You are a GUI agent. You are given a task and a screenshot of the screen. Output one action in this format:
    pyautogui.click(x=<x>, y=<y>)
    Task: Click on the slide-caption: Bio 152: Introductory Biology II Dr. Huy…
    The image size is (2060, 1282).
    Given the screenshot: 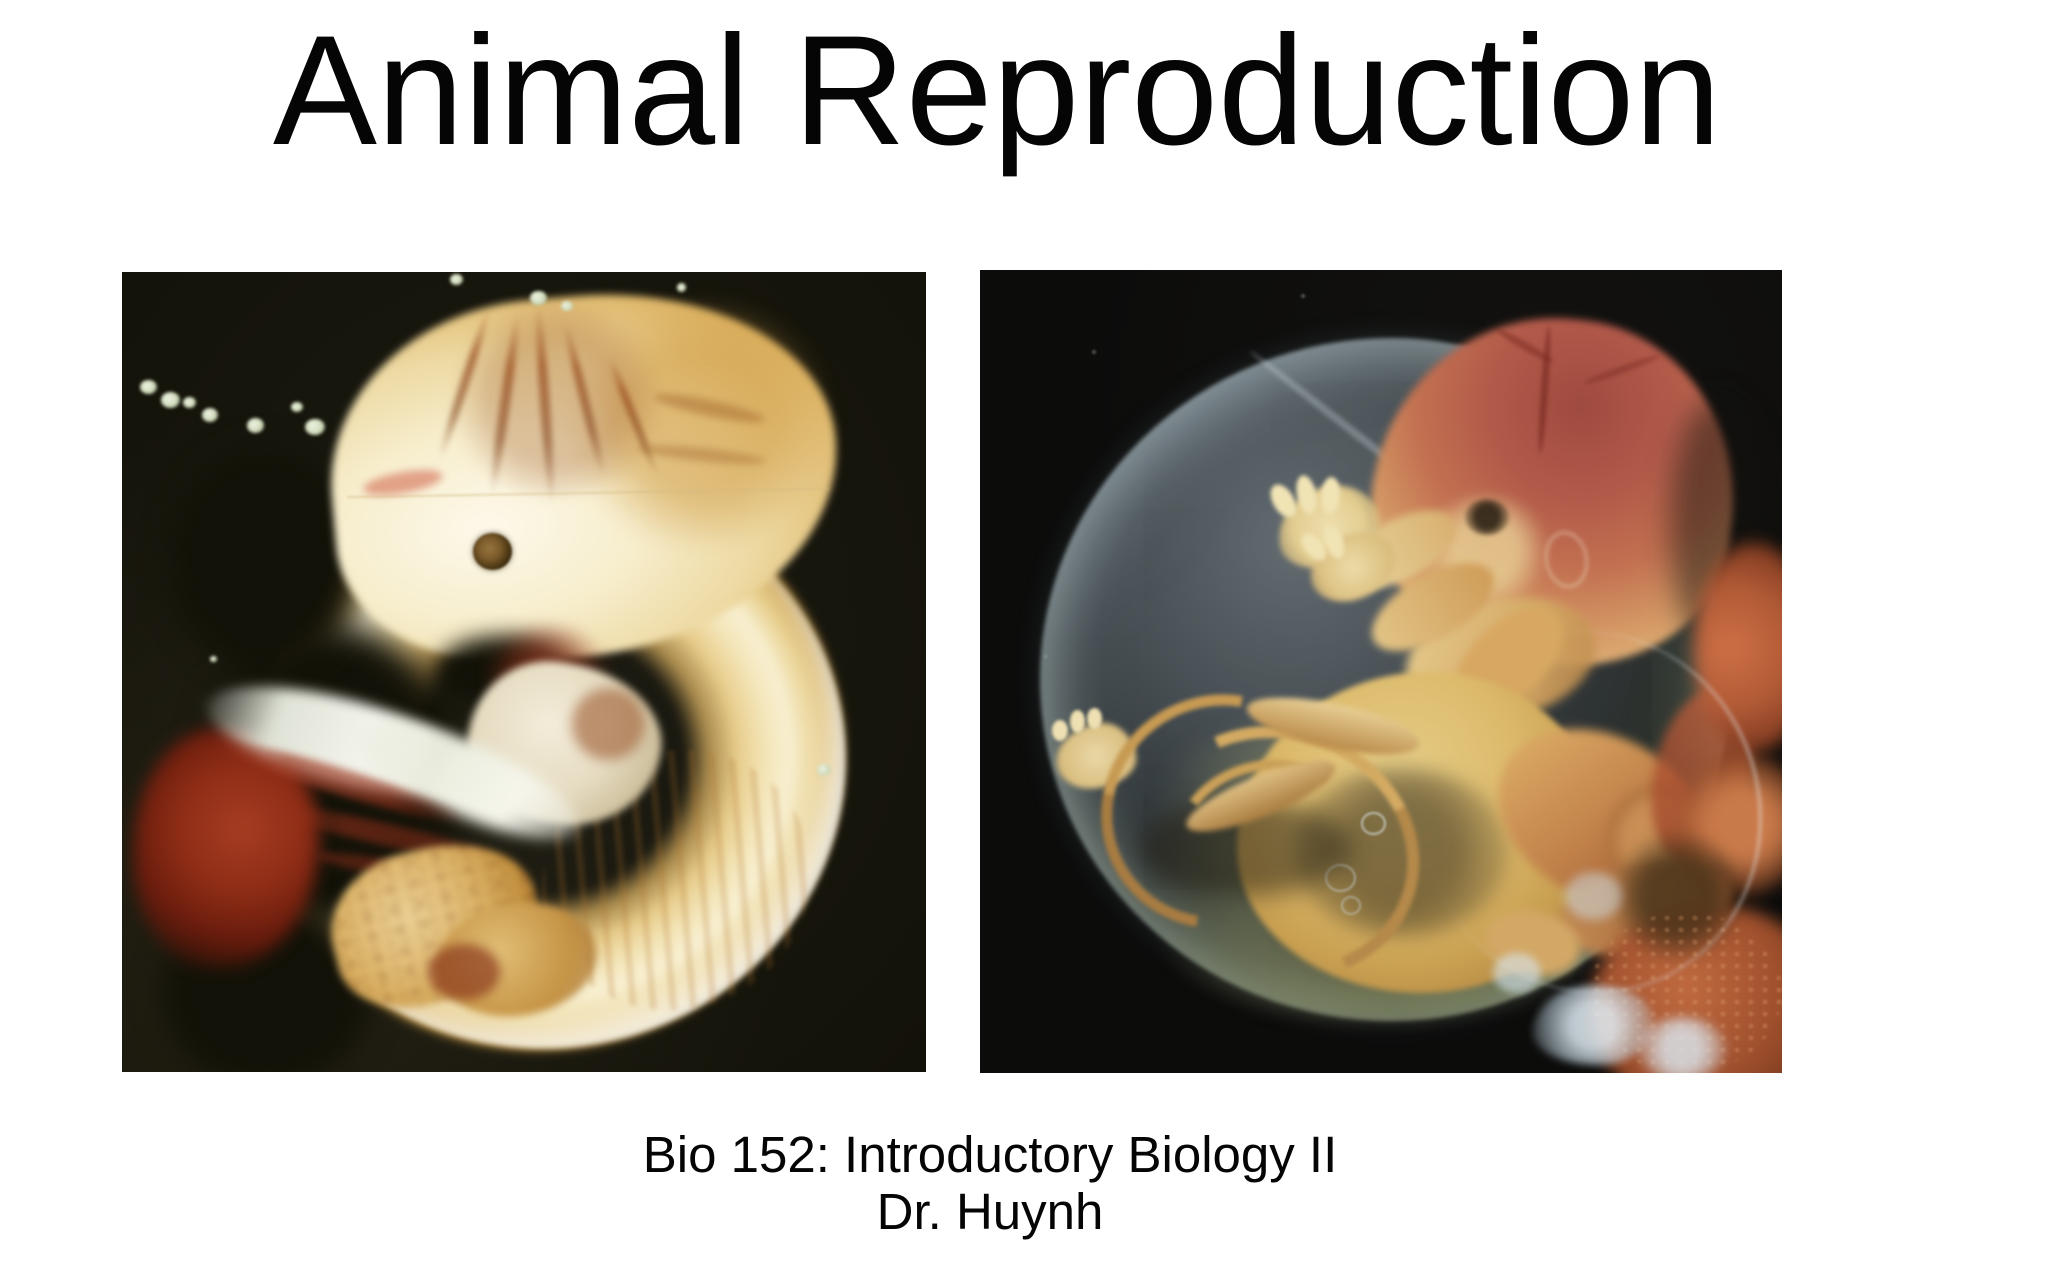 What is the action you would take?
    pyautogui.click(x=990, y=1183)
    